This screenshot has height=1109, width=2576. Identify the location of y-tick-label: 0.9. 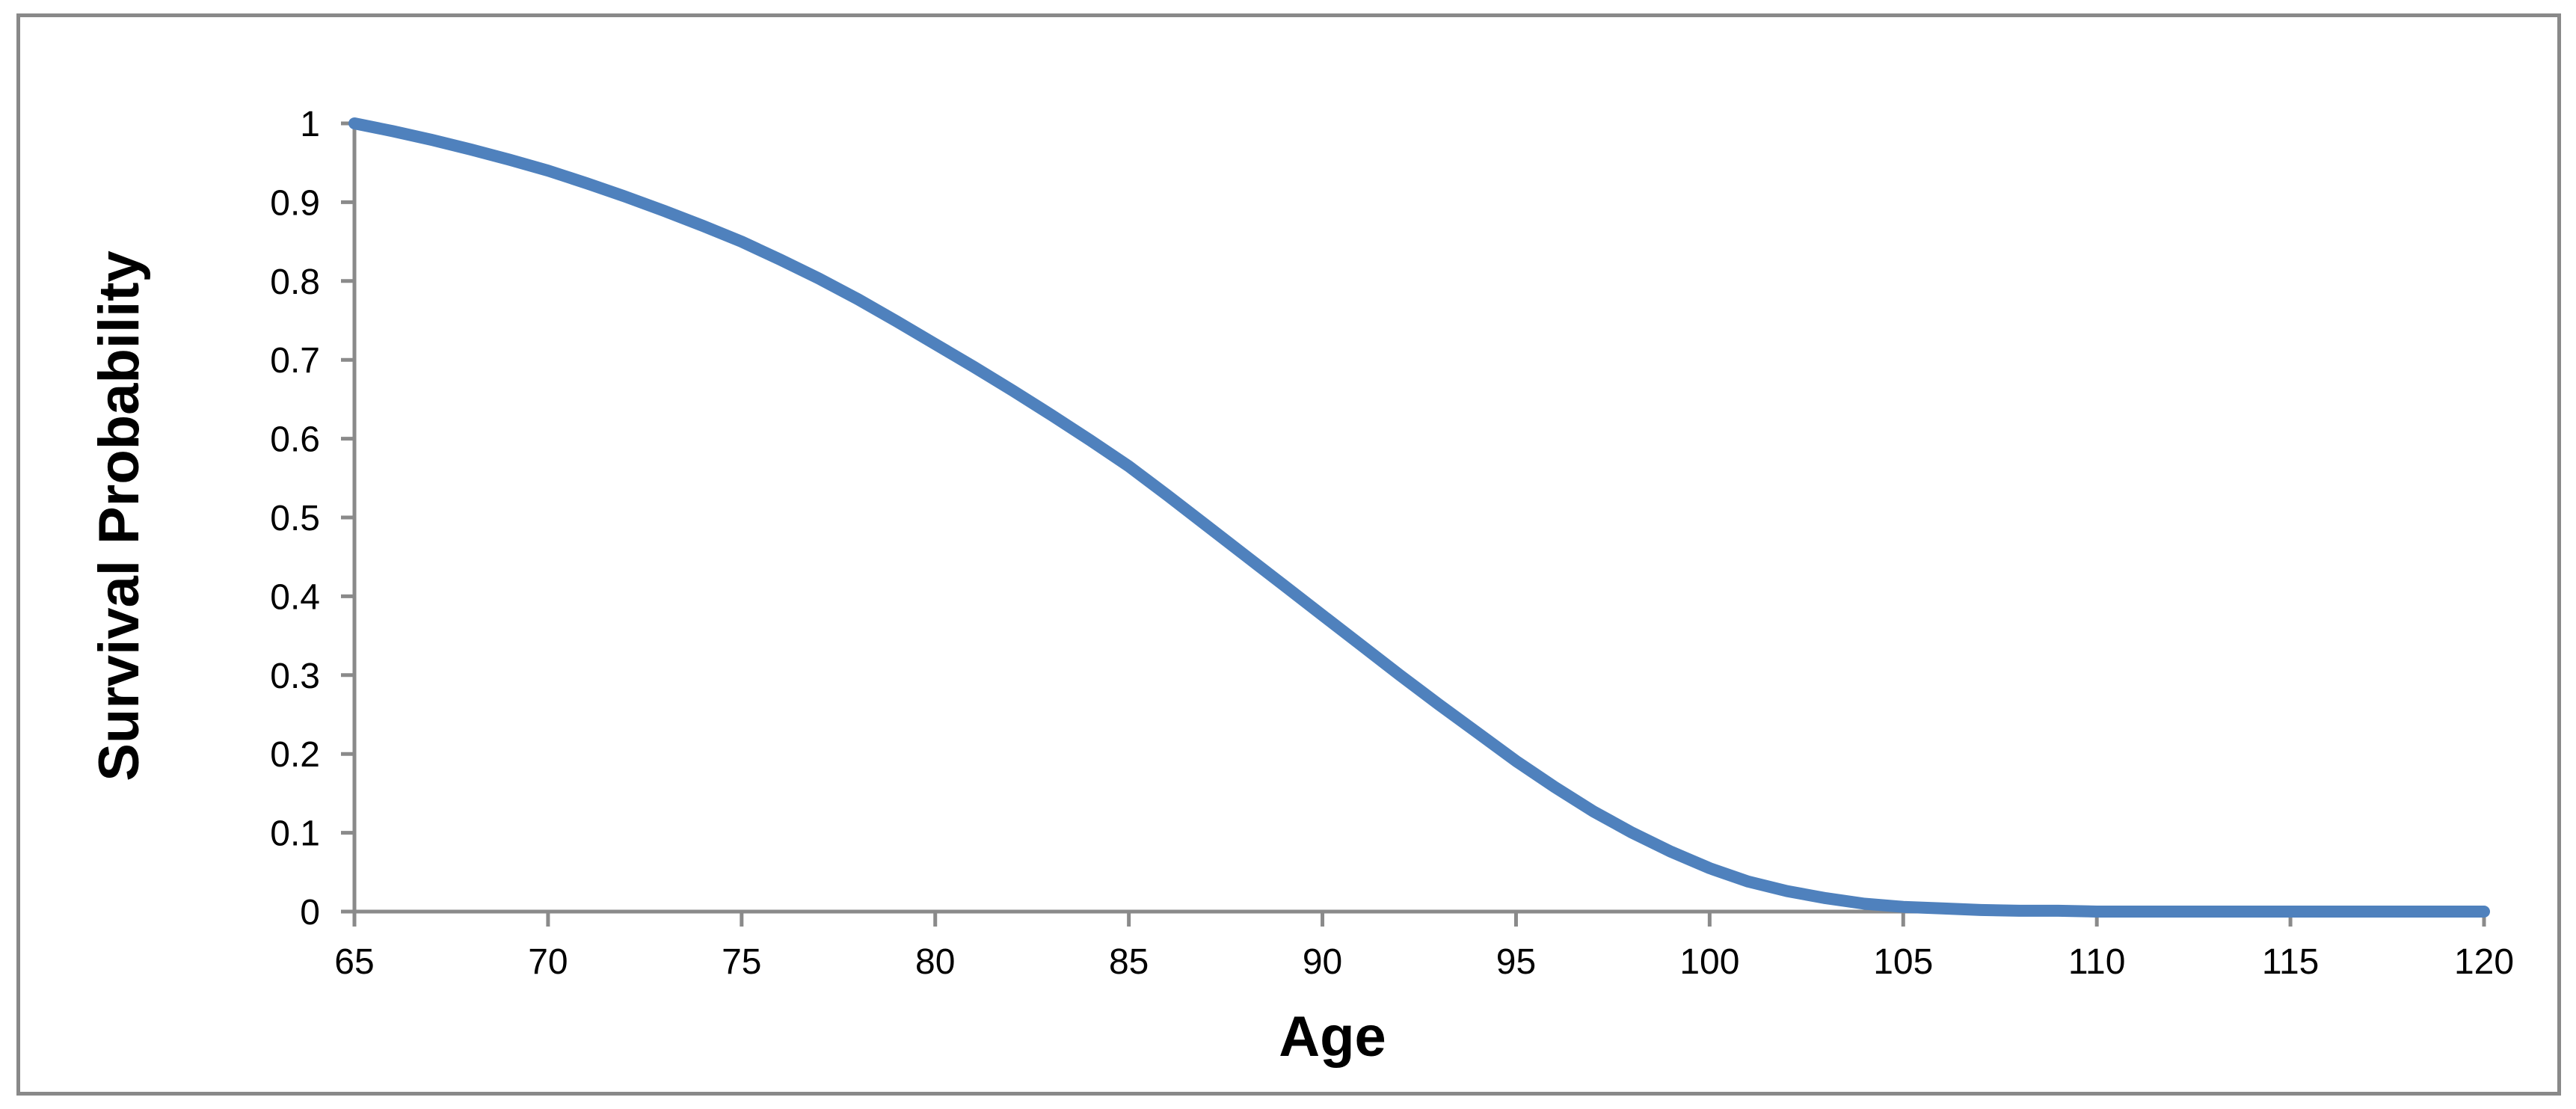
(295, 203).